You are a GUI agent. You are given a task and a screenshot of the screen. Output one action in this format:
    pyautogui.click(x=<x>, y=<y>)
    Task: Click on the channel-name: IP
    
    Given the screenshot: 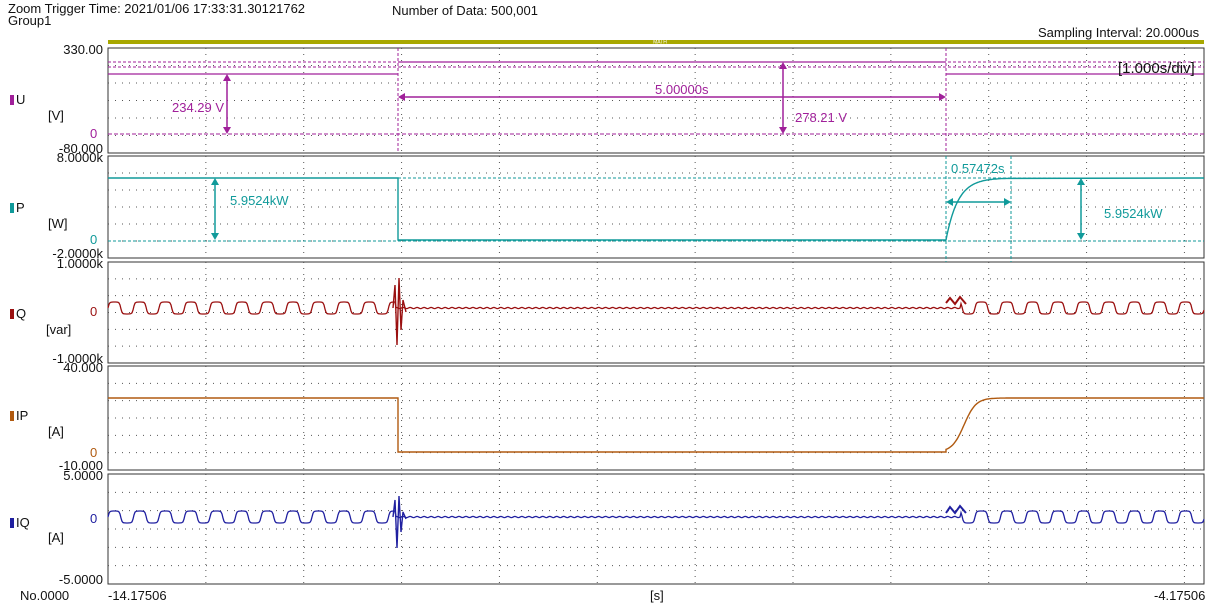 What is the action you would take?
    pyautogui.click(x=22, y=415)
    